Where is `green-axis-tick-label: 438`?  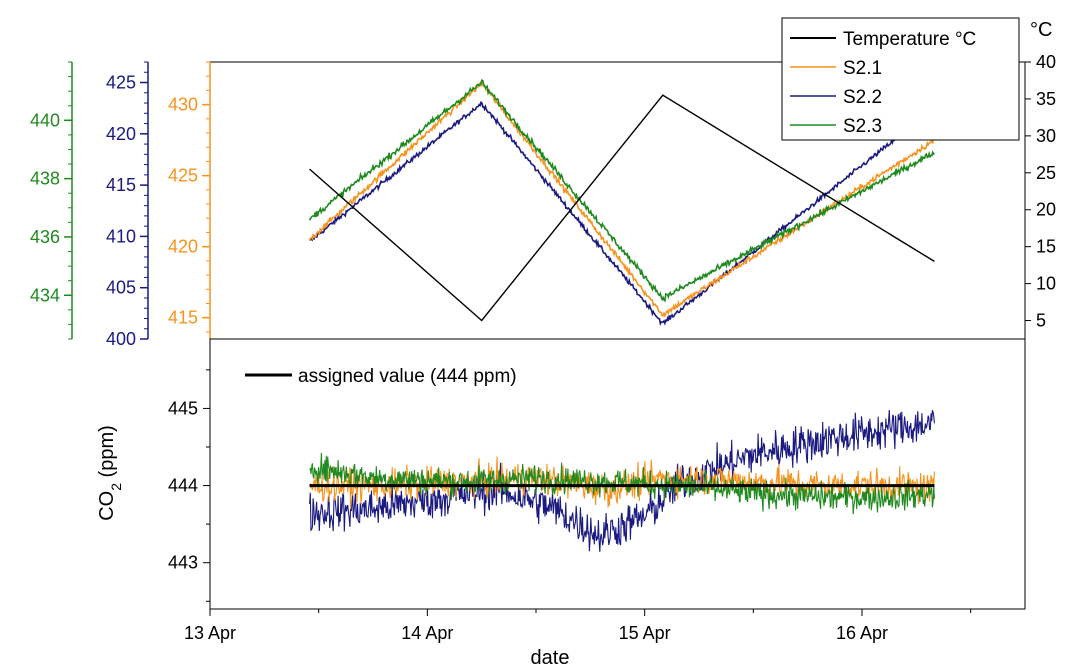 green-axis-tick-label: 438 is located at coordinates (45, 179).